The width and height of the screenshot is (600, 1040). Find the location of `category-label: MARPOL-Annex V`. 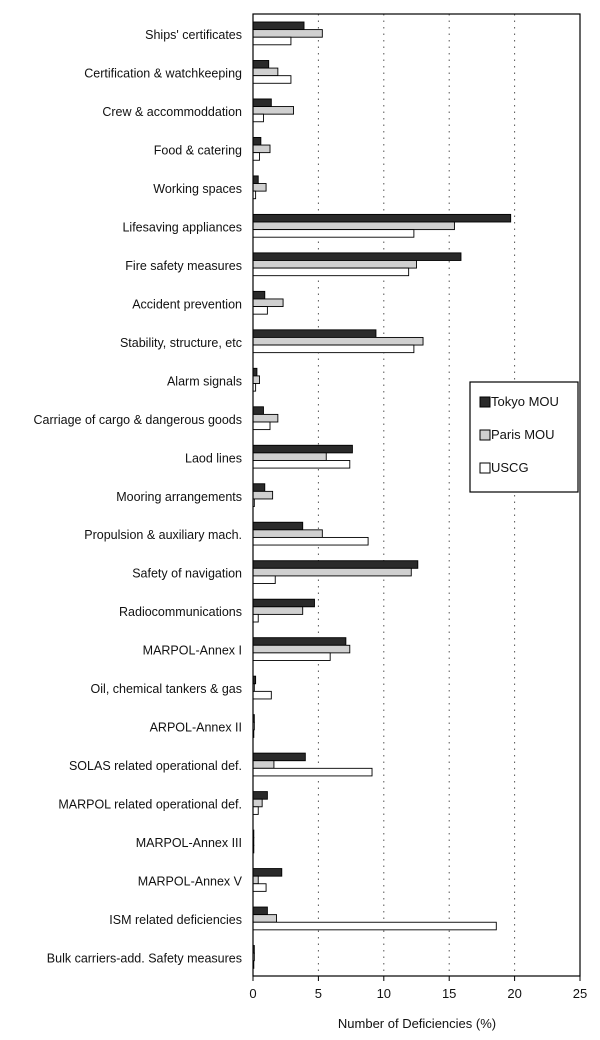

category-label: MARPOL-Annex V is located at coordinates (190, 882).